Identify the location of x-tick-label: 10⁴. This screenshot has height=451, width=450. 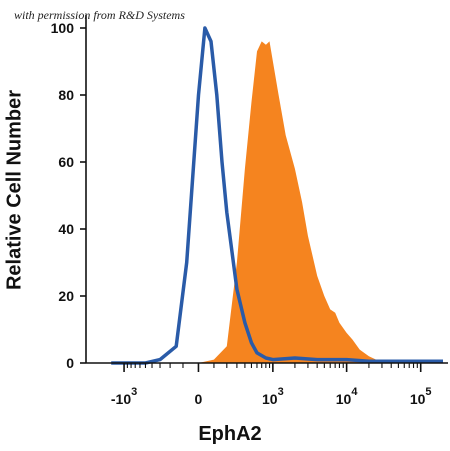
(347, 396).